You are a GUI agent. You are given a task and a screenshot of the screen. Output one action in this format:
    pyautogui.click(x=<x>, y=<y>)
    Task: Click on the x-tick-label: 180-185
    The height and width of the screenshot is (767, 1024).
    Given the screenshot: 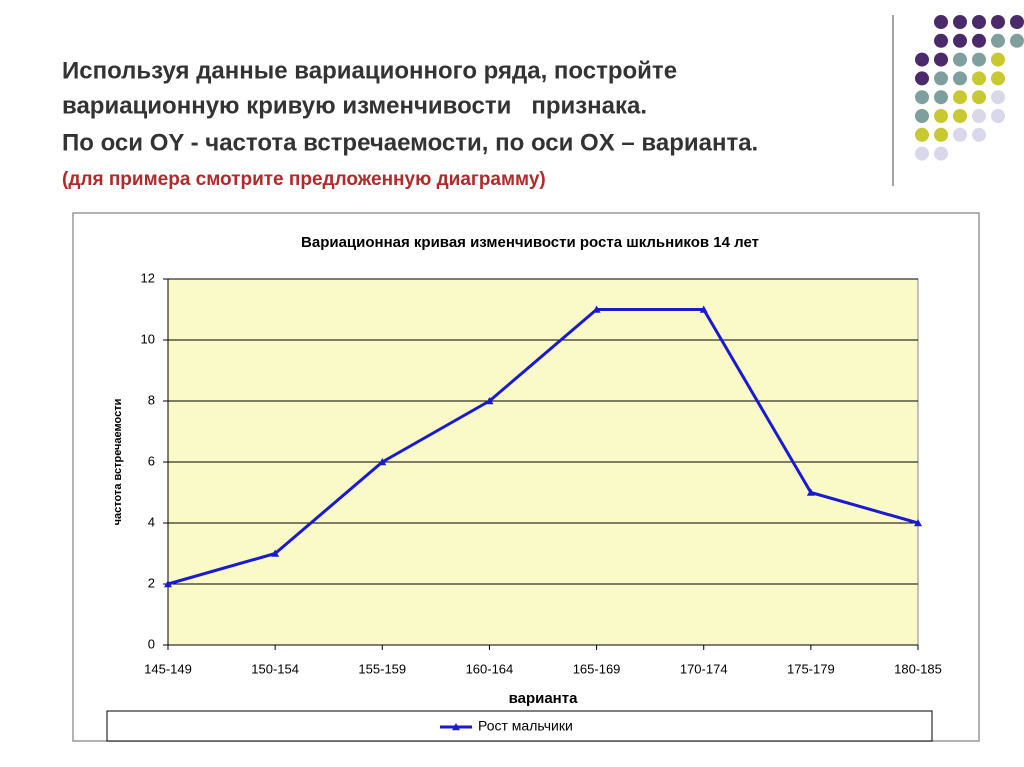 What is the action you would take?
    pyautogui.click(x=918, y=668)
    